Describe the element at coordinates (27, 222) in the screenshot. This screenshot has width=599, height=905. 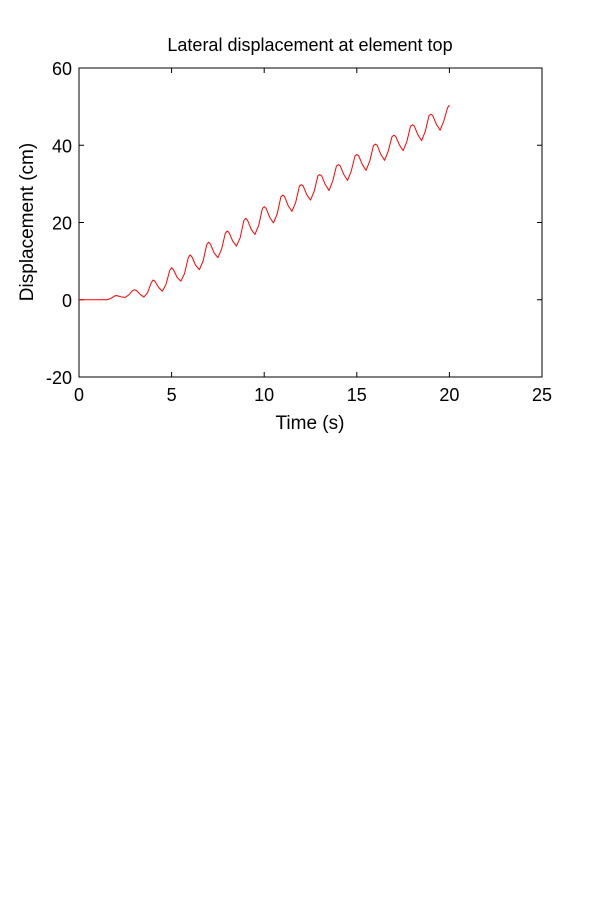
I see `y-axis-label: Displacement (cm)` at that location.